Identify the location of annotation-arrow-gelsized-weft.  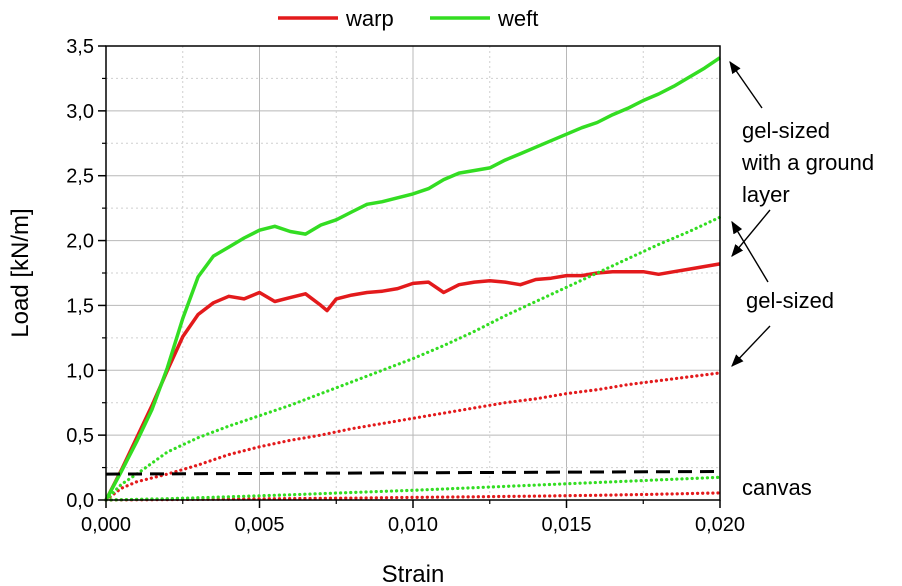
(750, 251).